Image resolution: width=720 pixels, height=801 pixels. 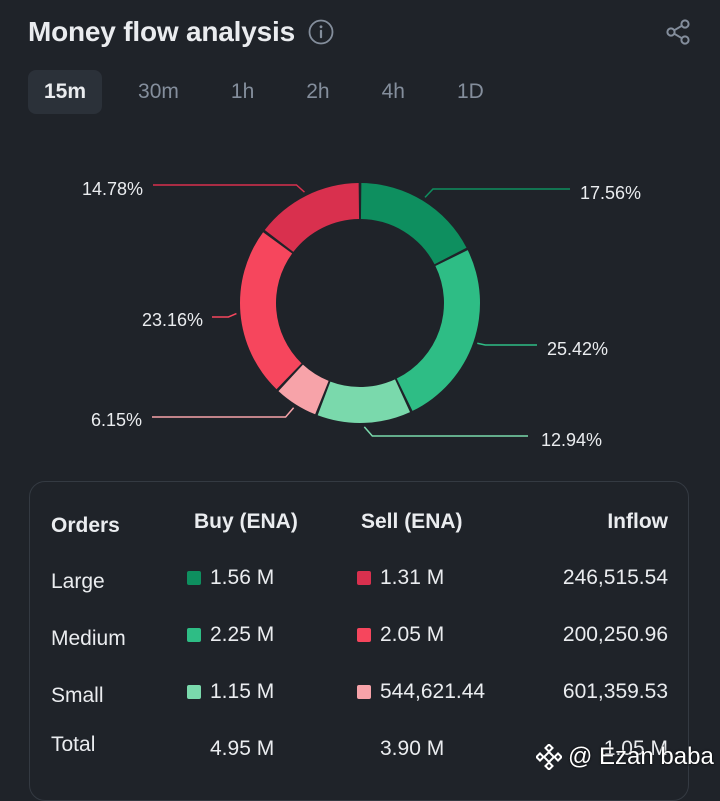 What do you see at coordinates (321, 32) in the screenshot?
I see `info-icon` at bounding box center [321, 32].